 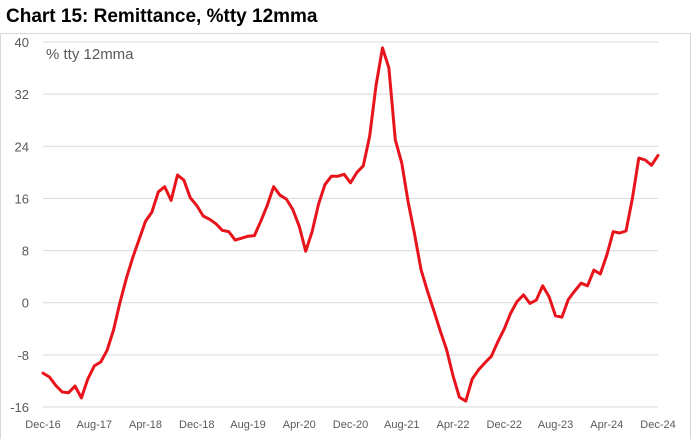 What do you see at coordinates (145, 425) in the screenshot?
I see `x-tick-label: Apr-18` at bounding box center [145, 425].